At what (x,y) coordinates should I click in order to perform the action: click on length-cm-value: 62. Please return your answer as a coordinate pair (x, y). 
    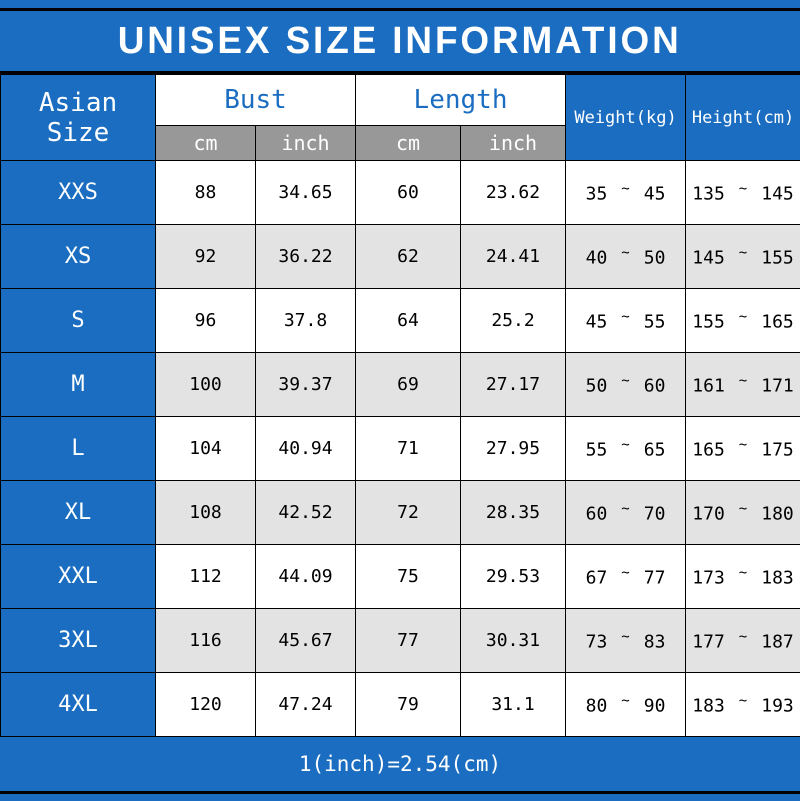
    Looking at the image, I should click on (408, 257).